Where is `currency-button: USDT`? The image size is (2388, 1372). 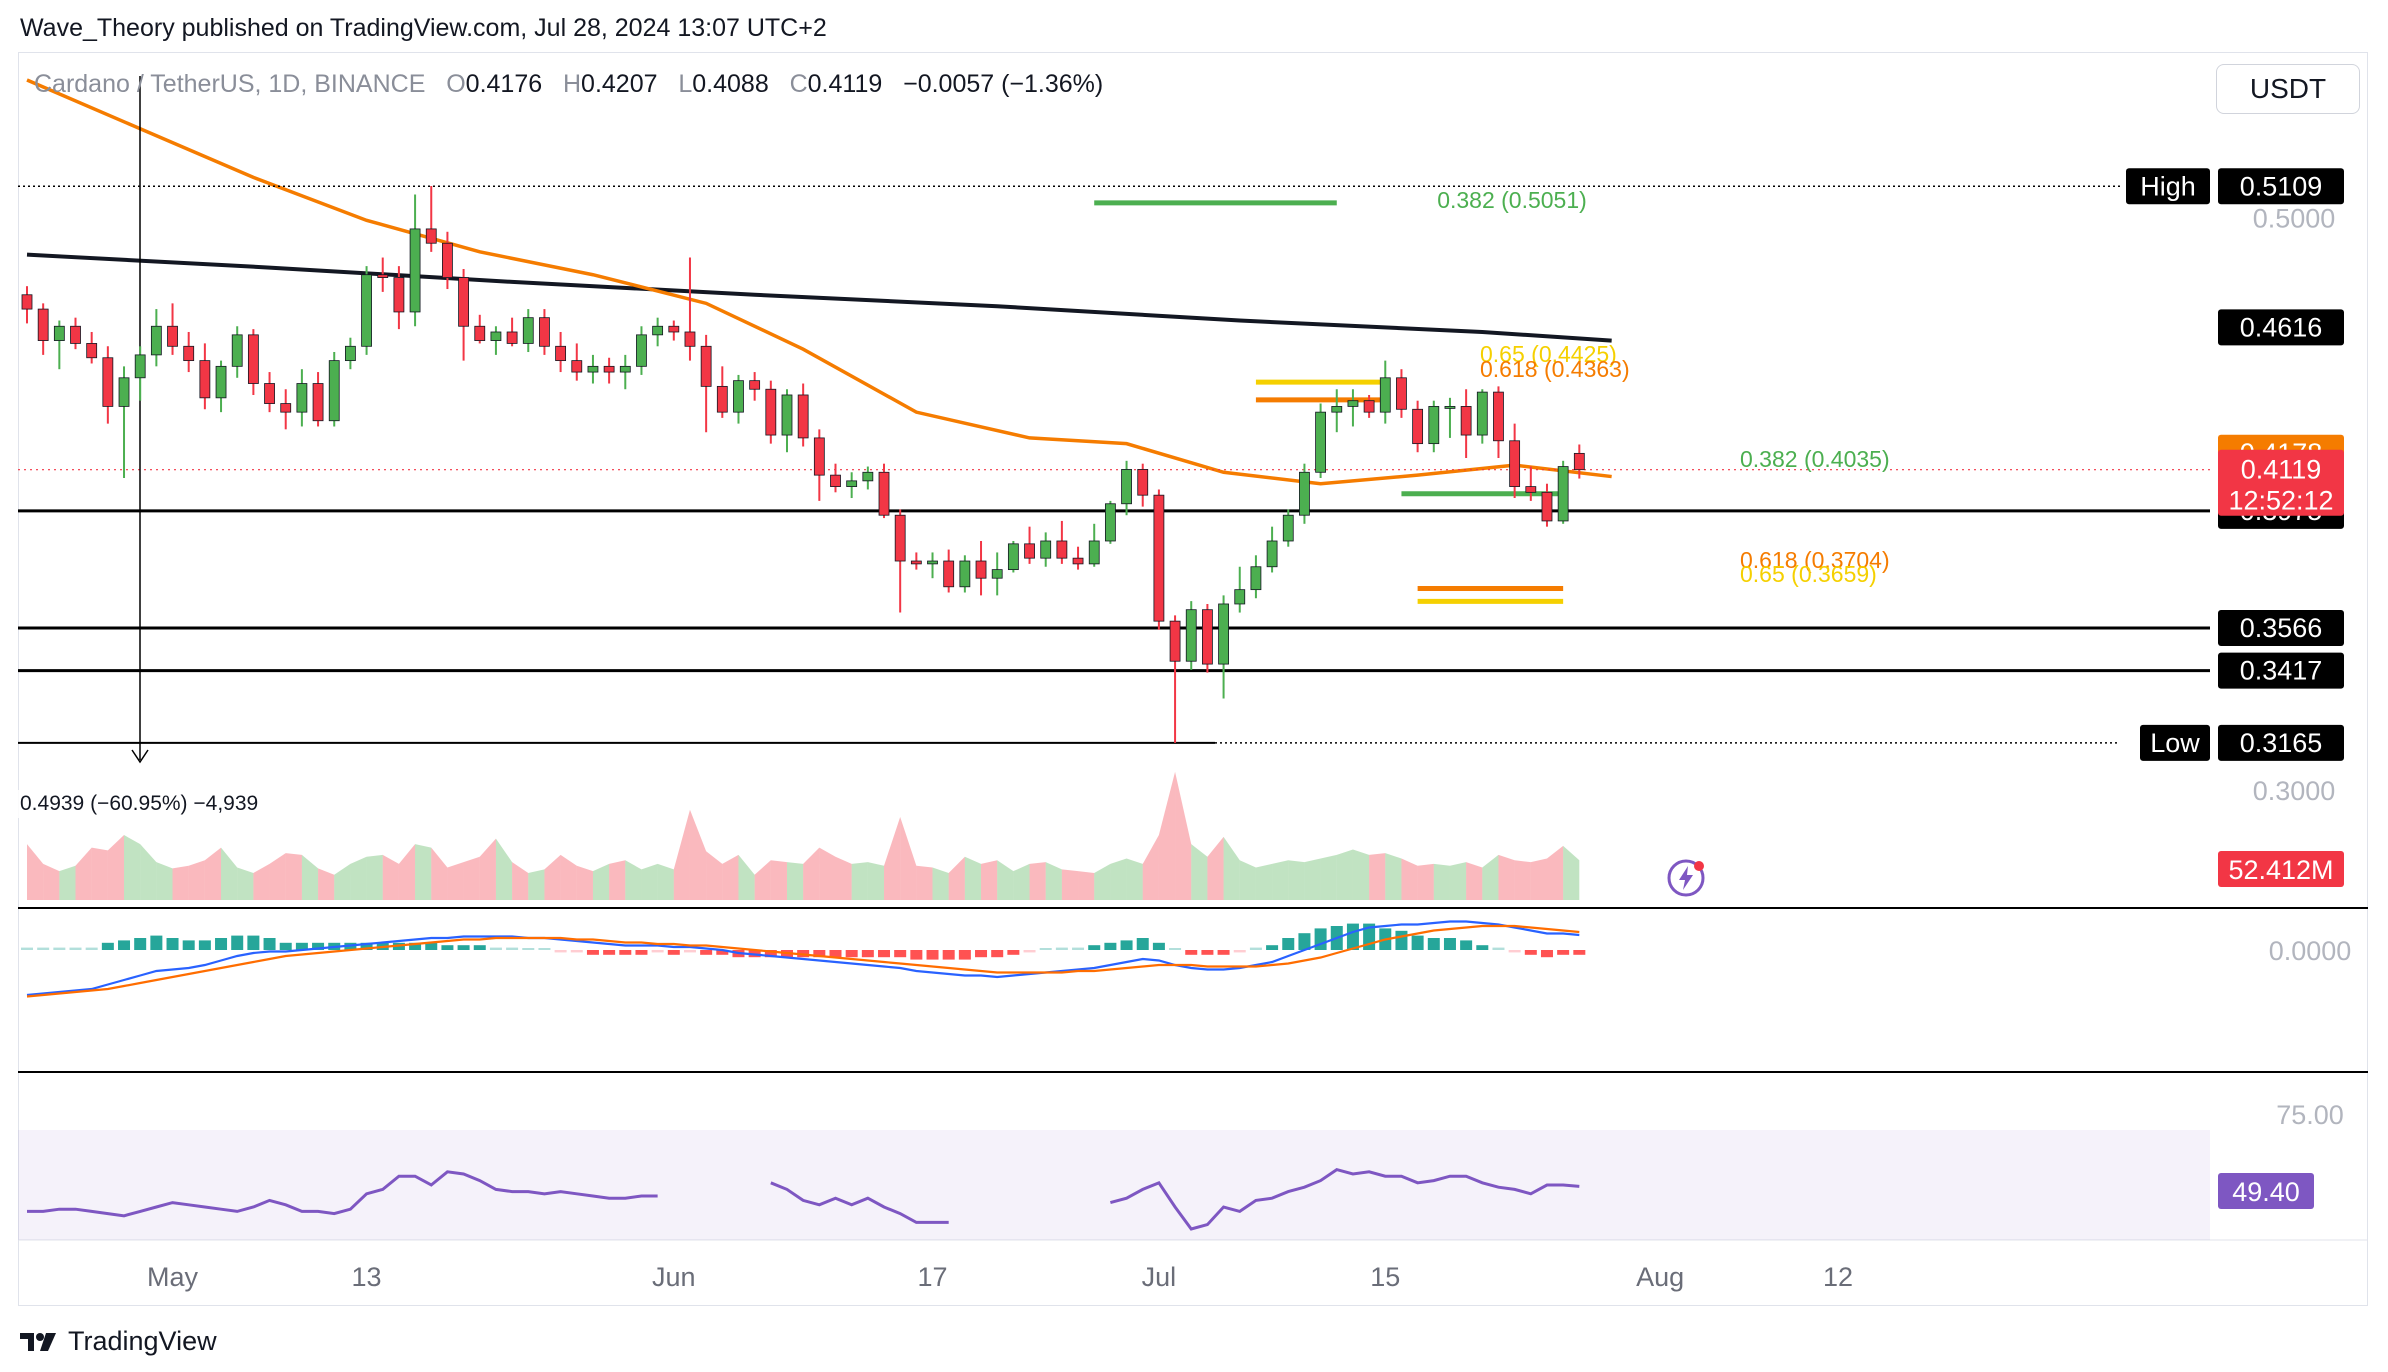 currency-button: USDT is located at coordinates (2288, 89).